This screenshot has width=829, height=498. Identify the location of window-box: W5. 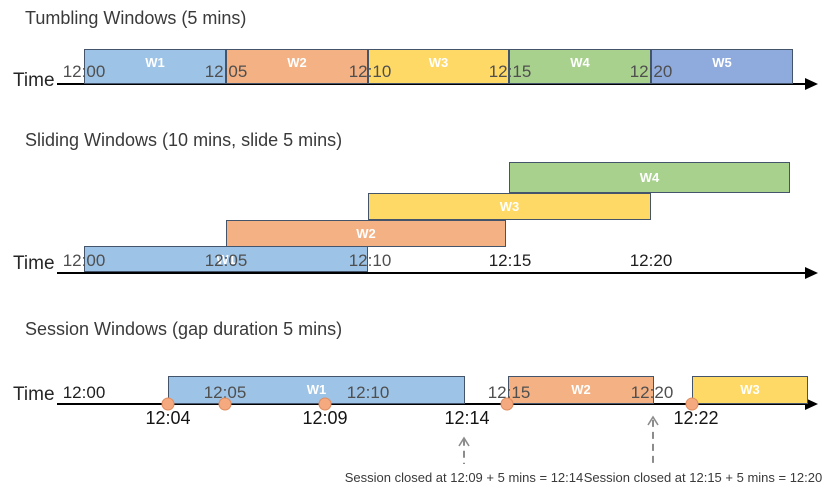
(722, 66).